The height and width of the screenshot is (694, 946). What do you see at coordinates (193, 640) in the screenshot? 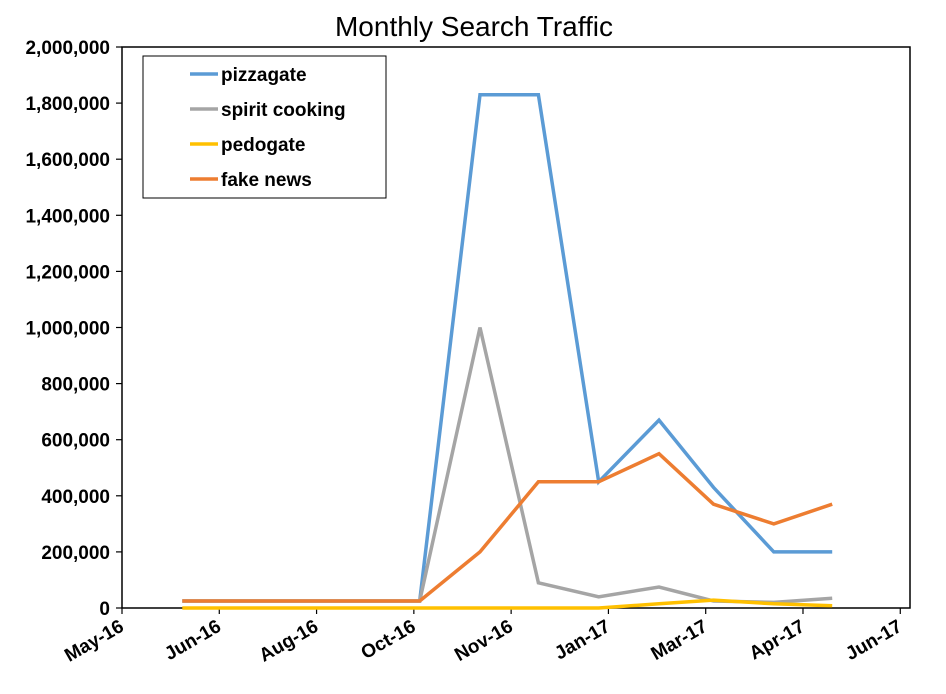
I see `x-tick-label: Jun-16` at bounding box center [193, 640].